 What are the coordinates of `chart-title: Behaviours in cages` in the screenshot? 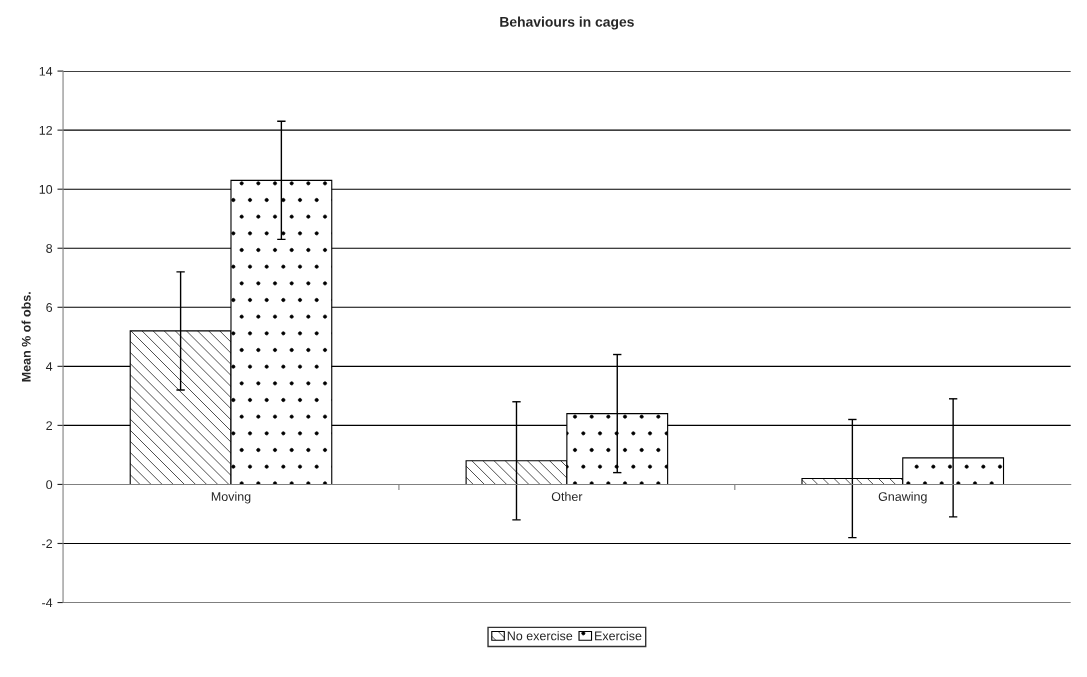 It's located at (567, 23).